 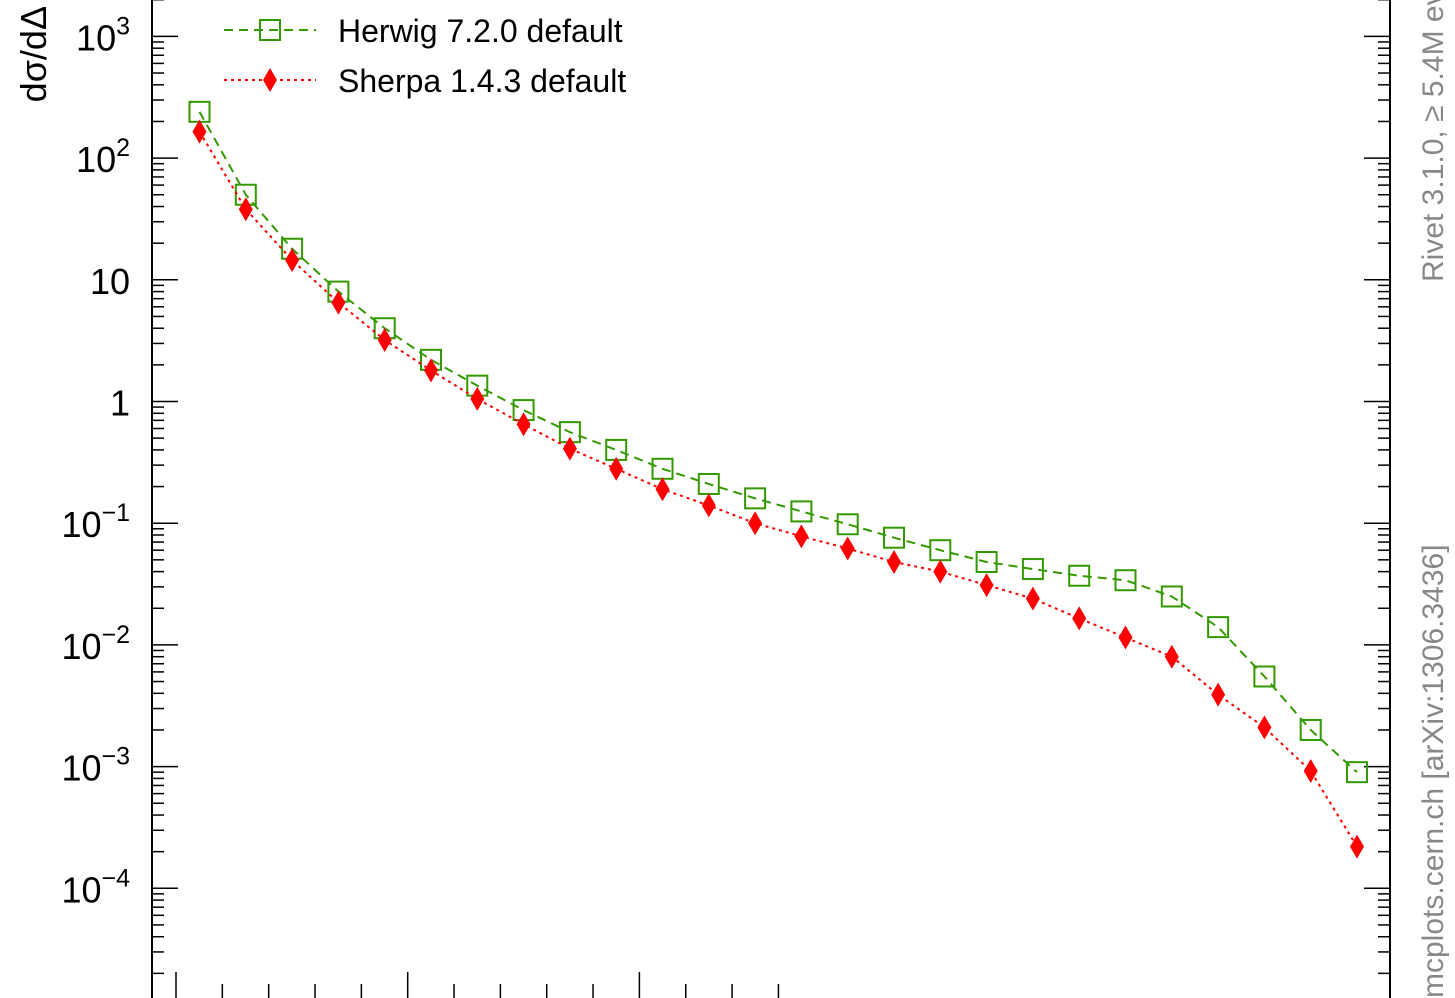 I want to click on mcplots-credit-label: mcplots.cern.ch [arXiv:1306.3436], so click(x=1433, y=771).